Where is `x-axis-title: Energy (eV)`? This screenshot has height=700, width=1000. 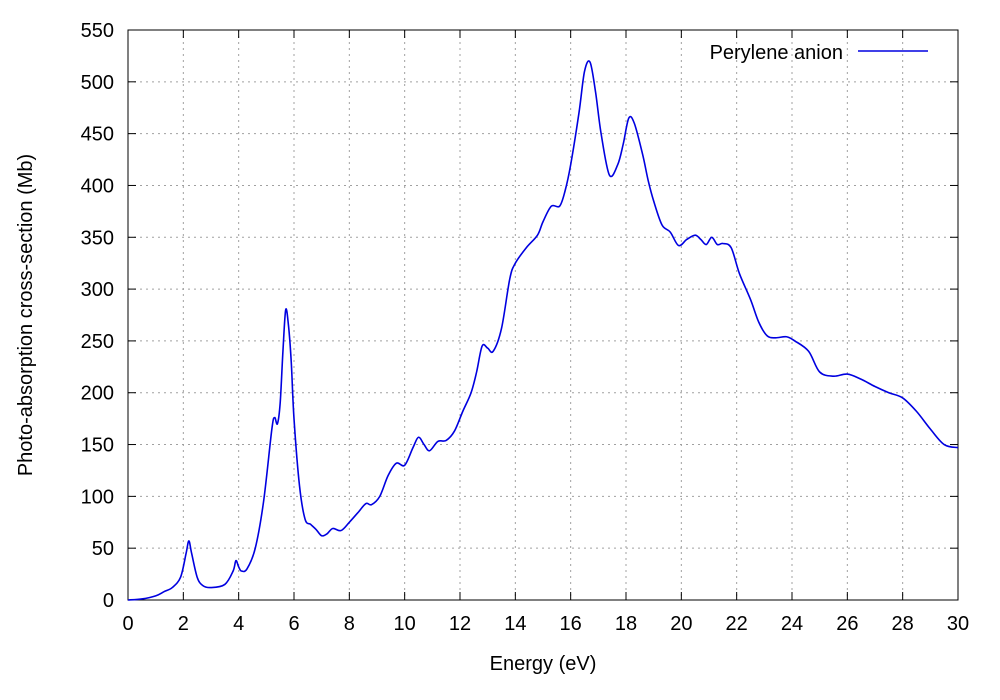
x-axis-title: Energy (eV) is located at coordinates (543, 664).